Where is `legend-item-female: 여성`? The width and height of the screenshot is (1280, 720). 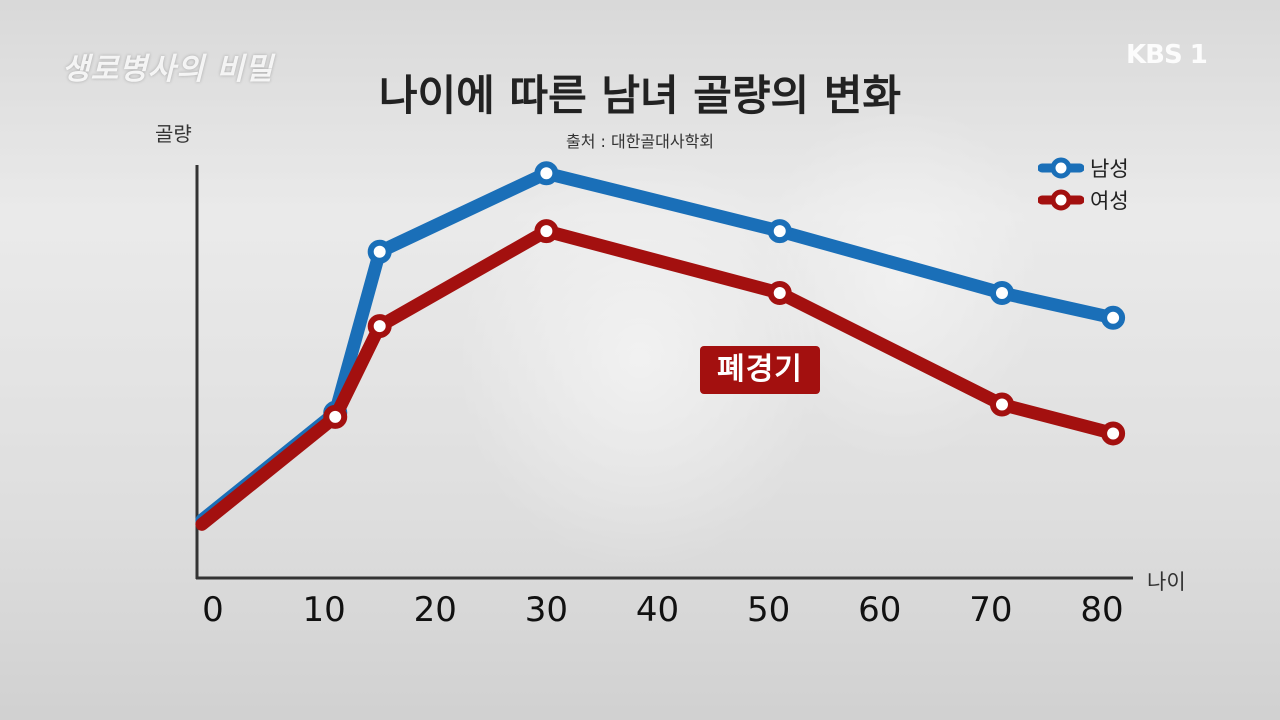
legend-item-female: 여성 is located at coordinates (1083, 200).